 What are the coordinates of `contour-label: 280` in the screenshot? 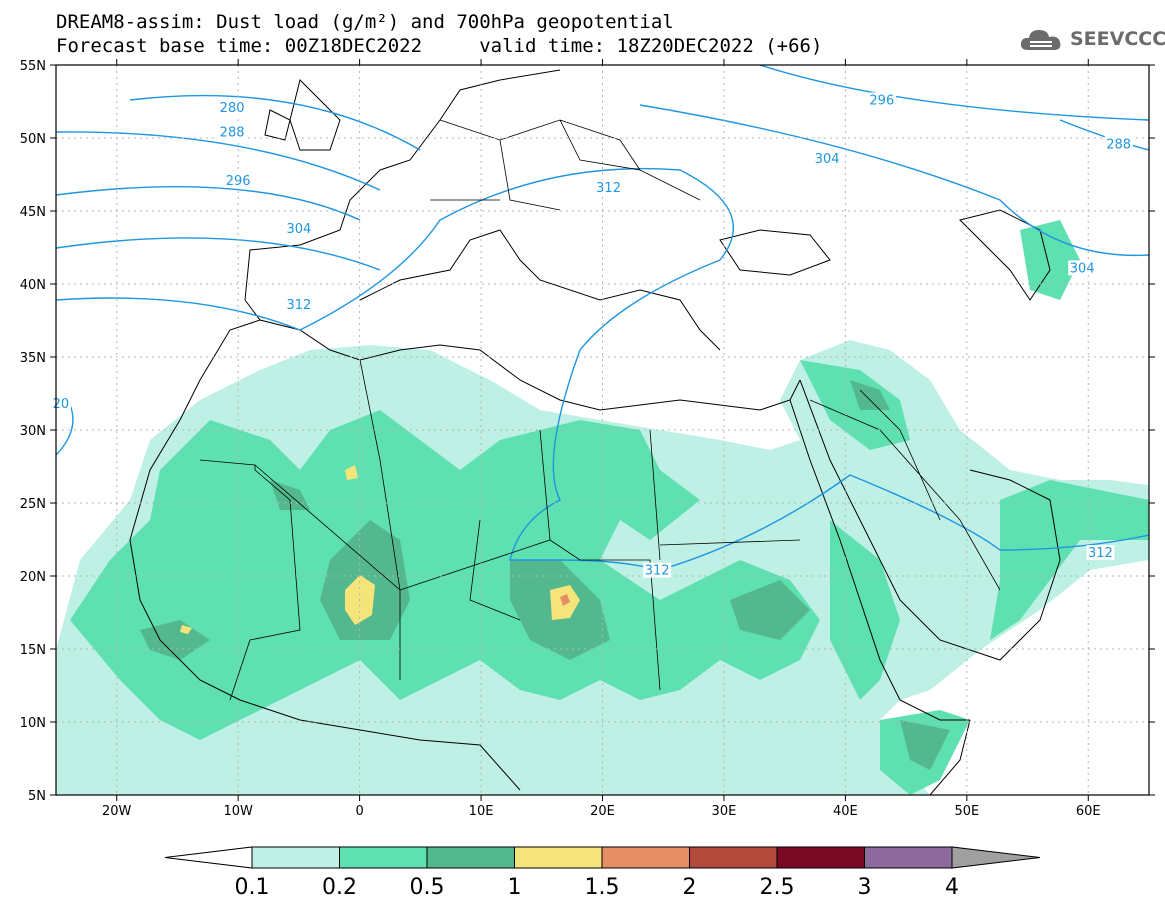 It's located at (232, 108).